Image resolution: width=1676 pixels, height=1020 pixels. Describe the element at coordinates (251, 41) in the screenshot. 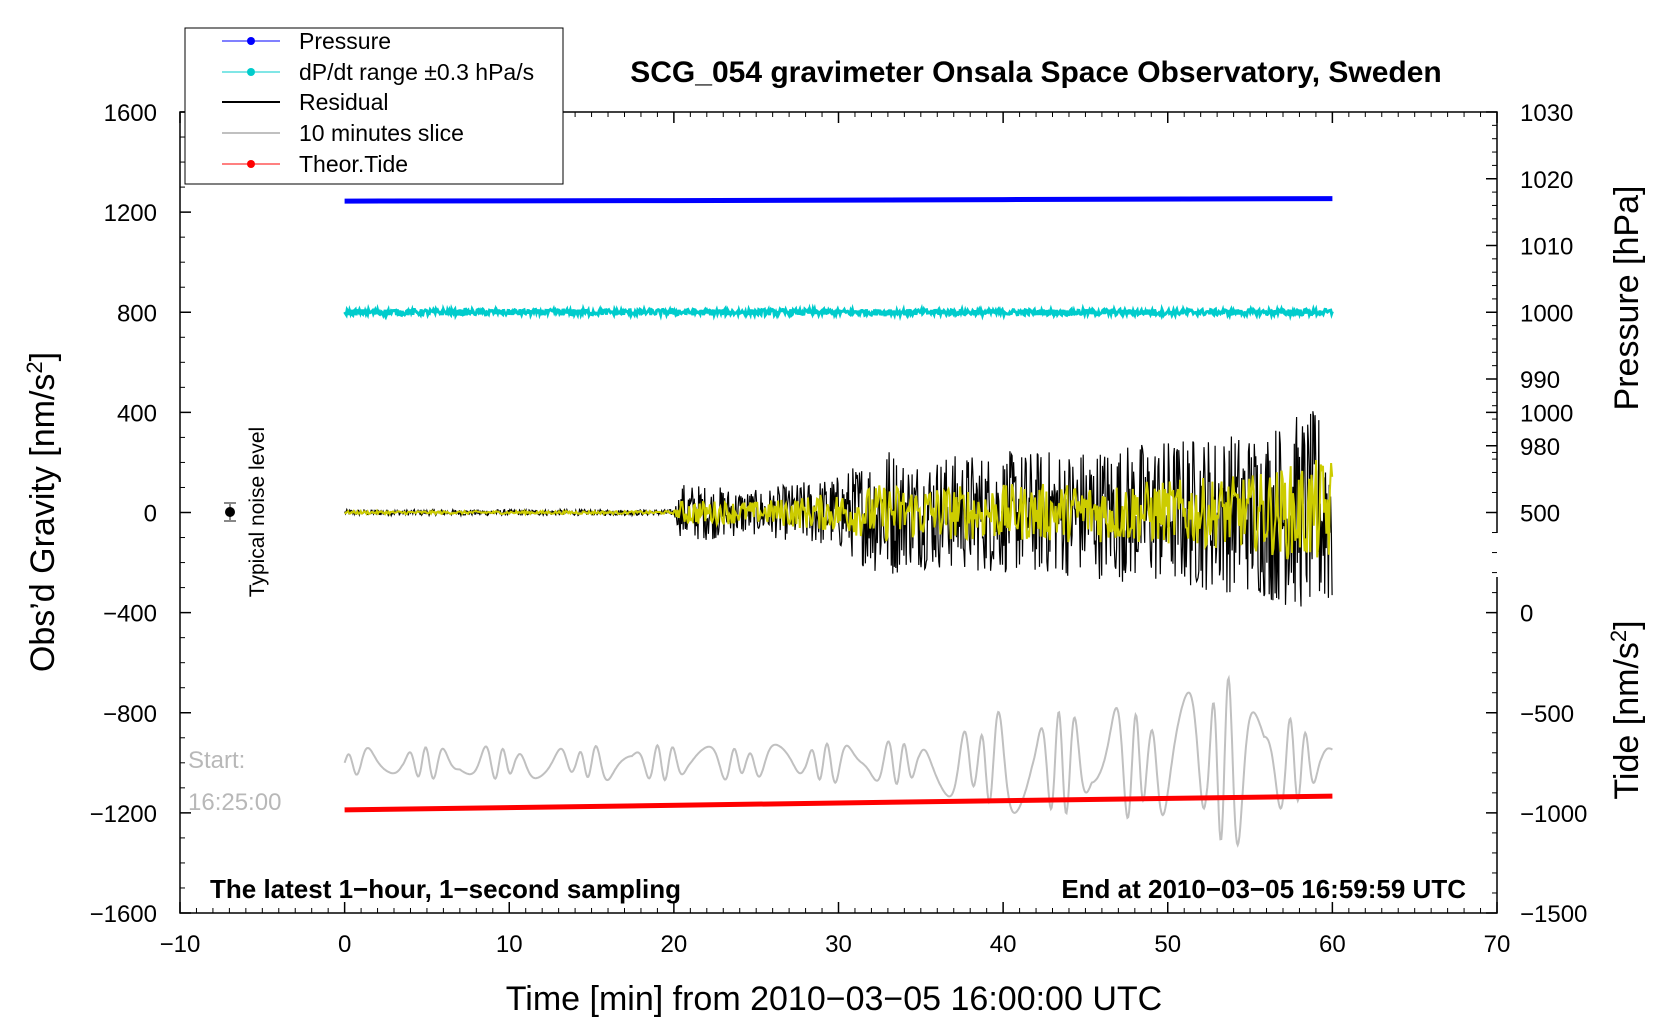

I see `legend-marker-pressure` at that location.